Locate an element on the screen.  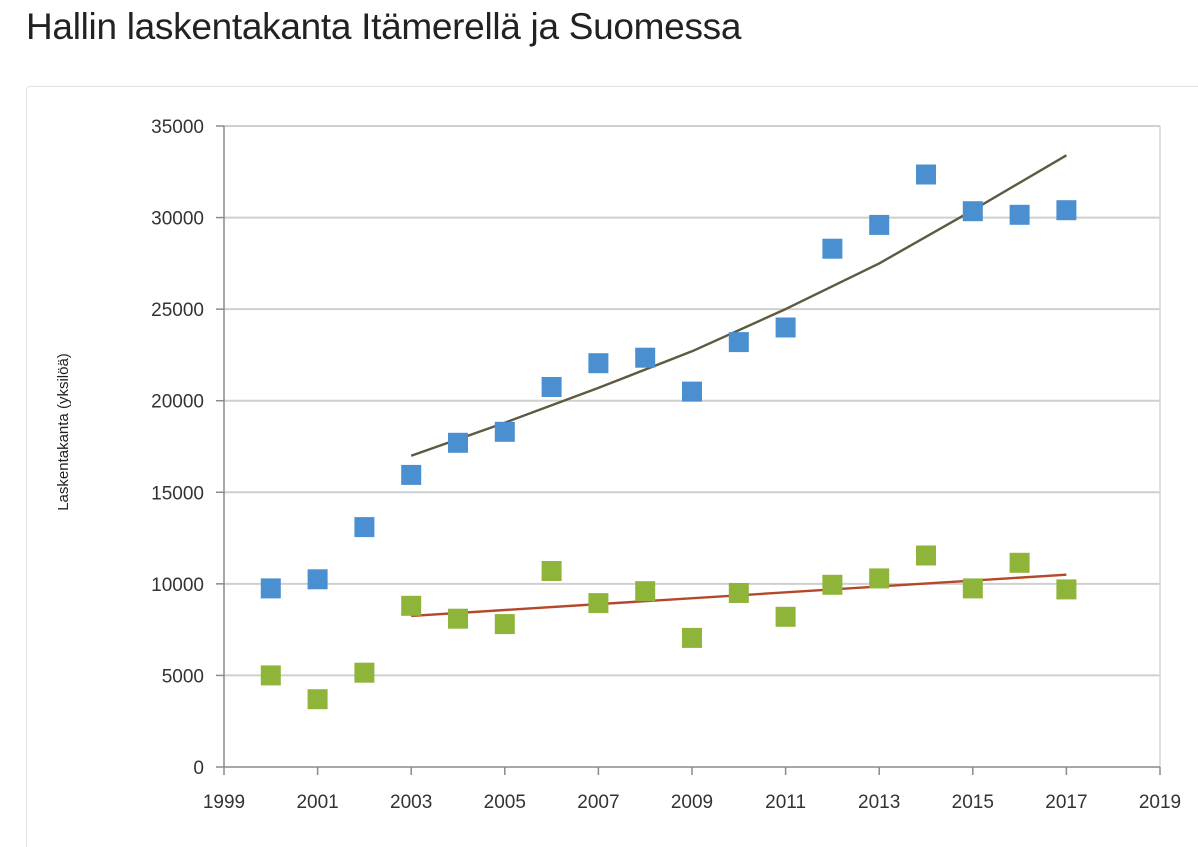
x-tick-label: 2003 is located at coordinates (411, 802).